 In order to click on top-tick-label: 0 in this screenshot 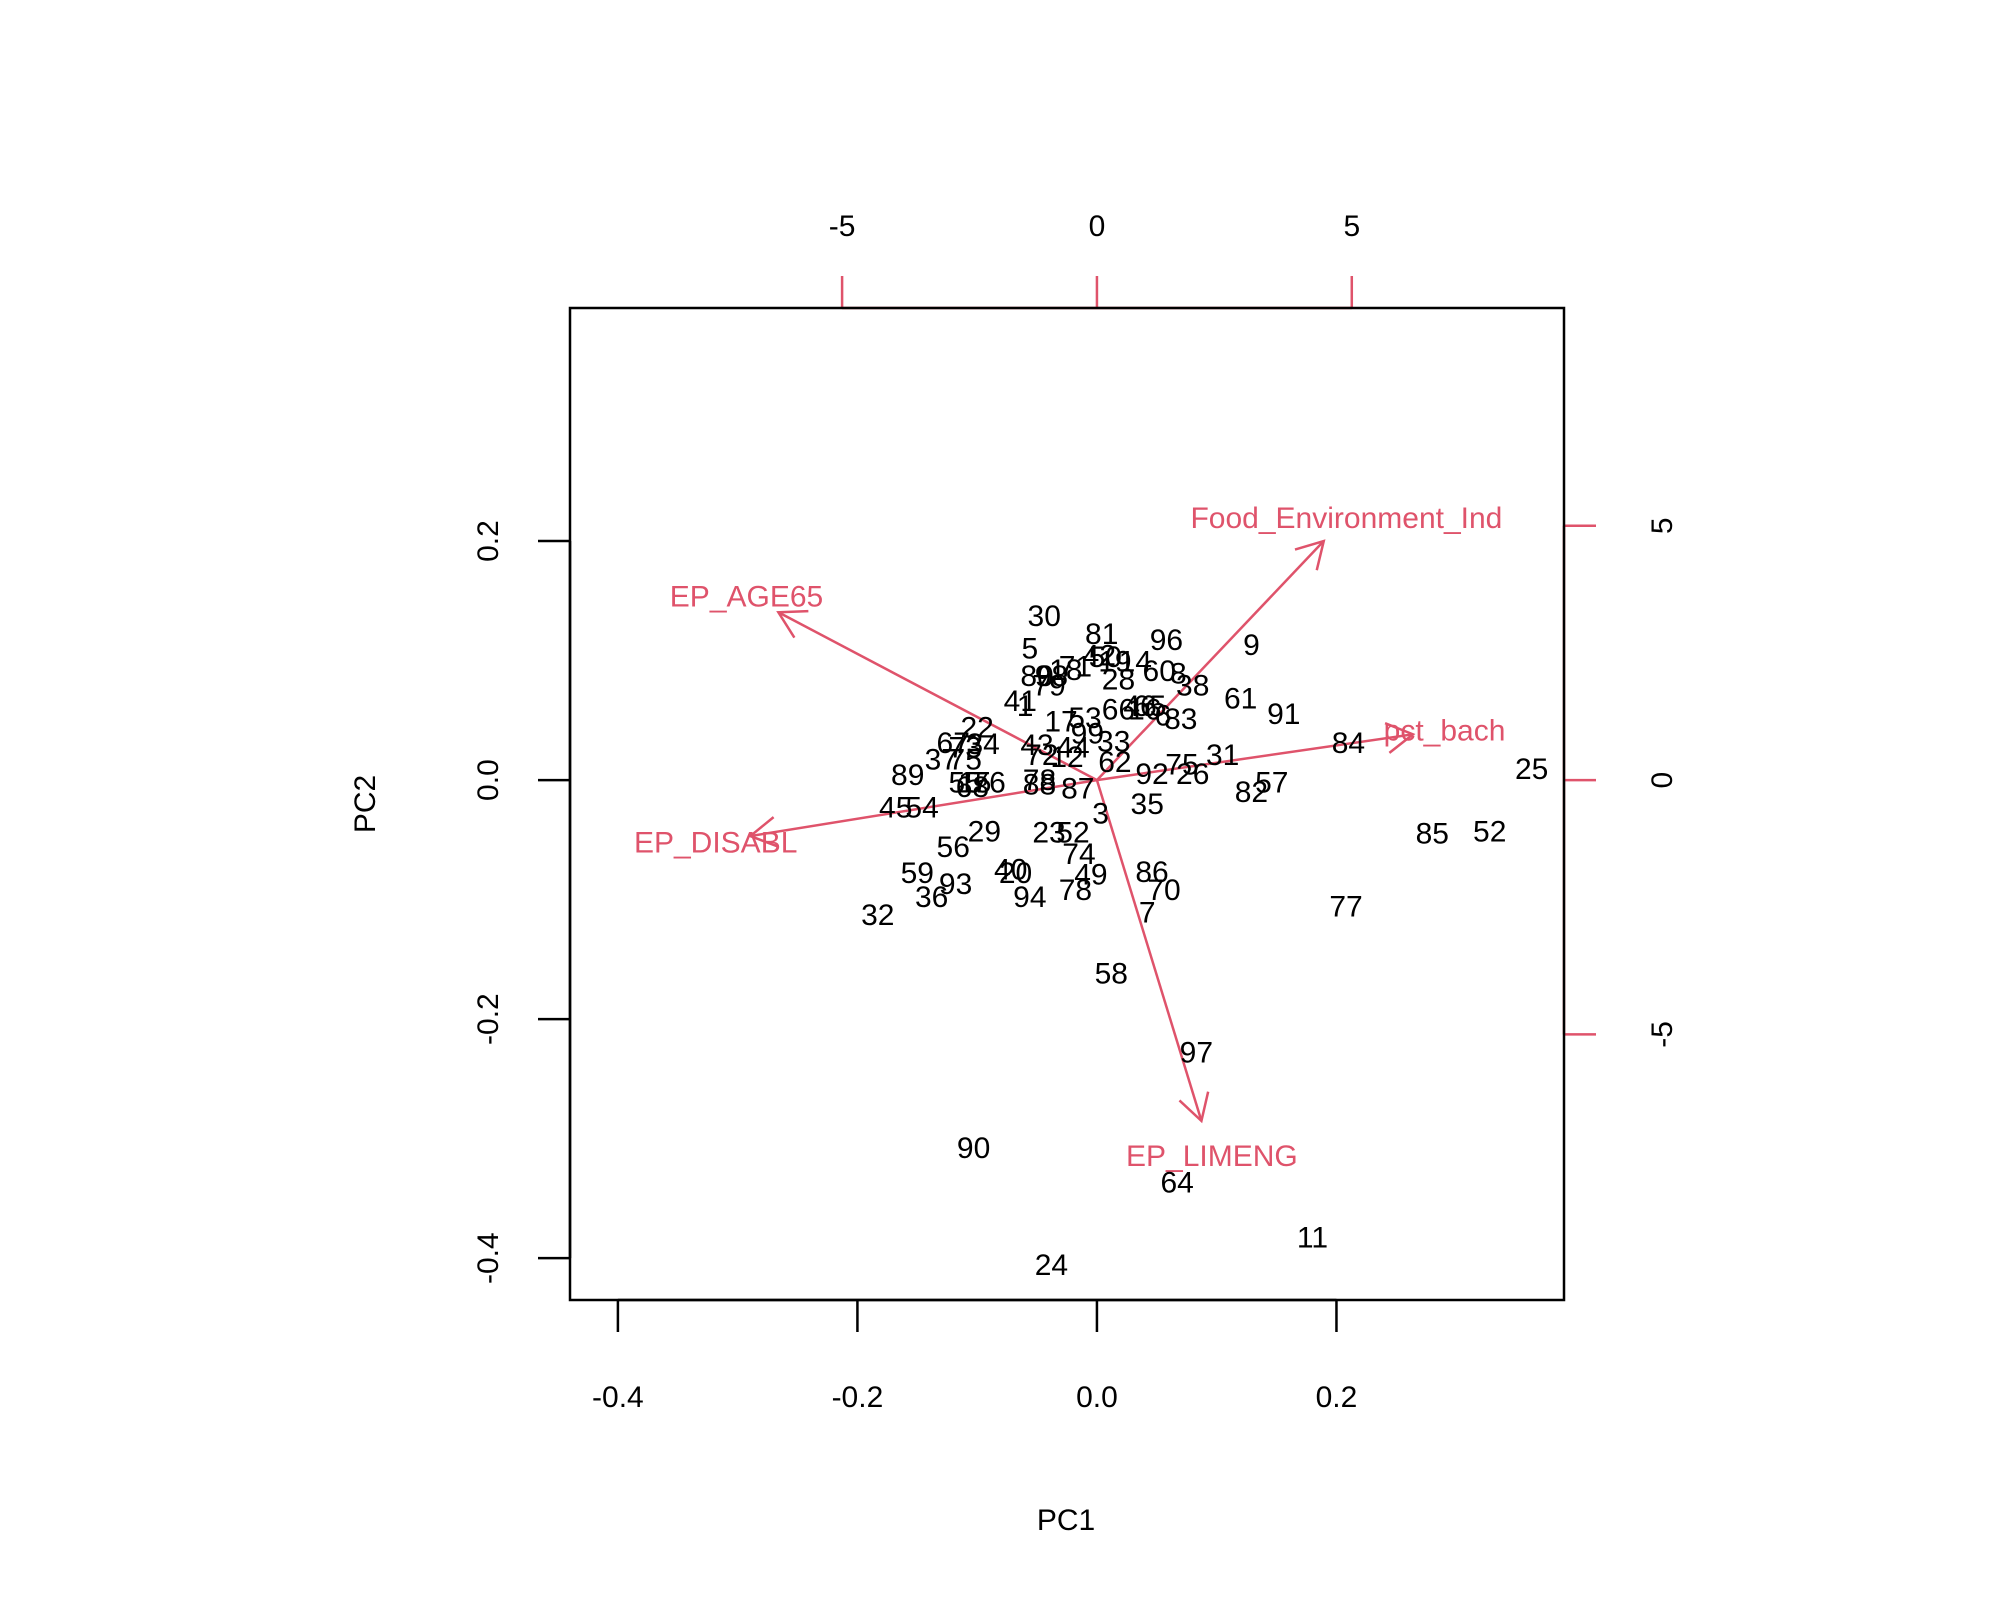, I will do `click(1097, 226)`.